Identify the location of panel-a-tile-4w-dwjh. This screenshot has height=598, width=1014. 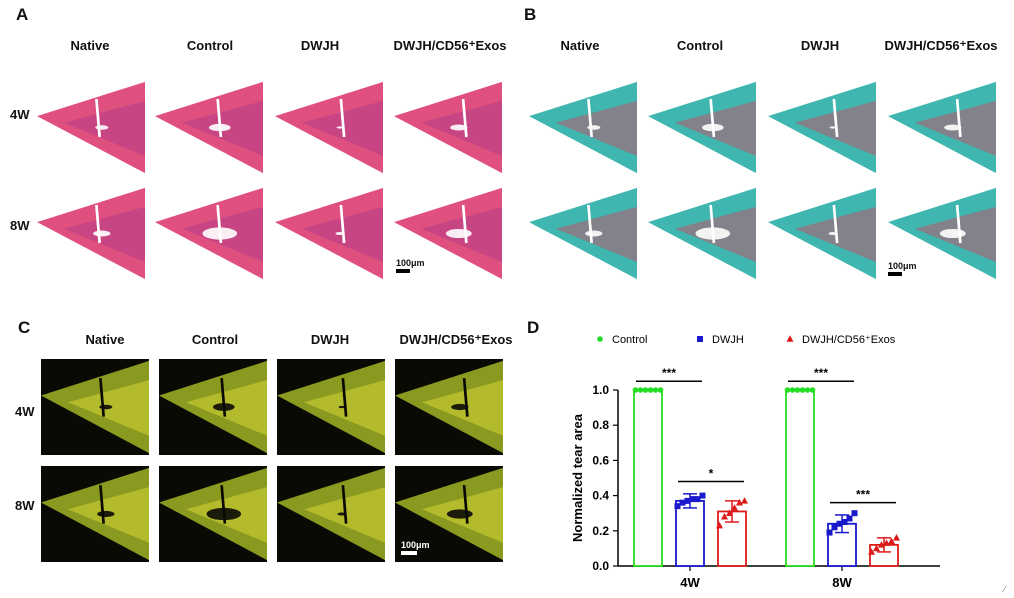
(329, 127).